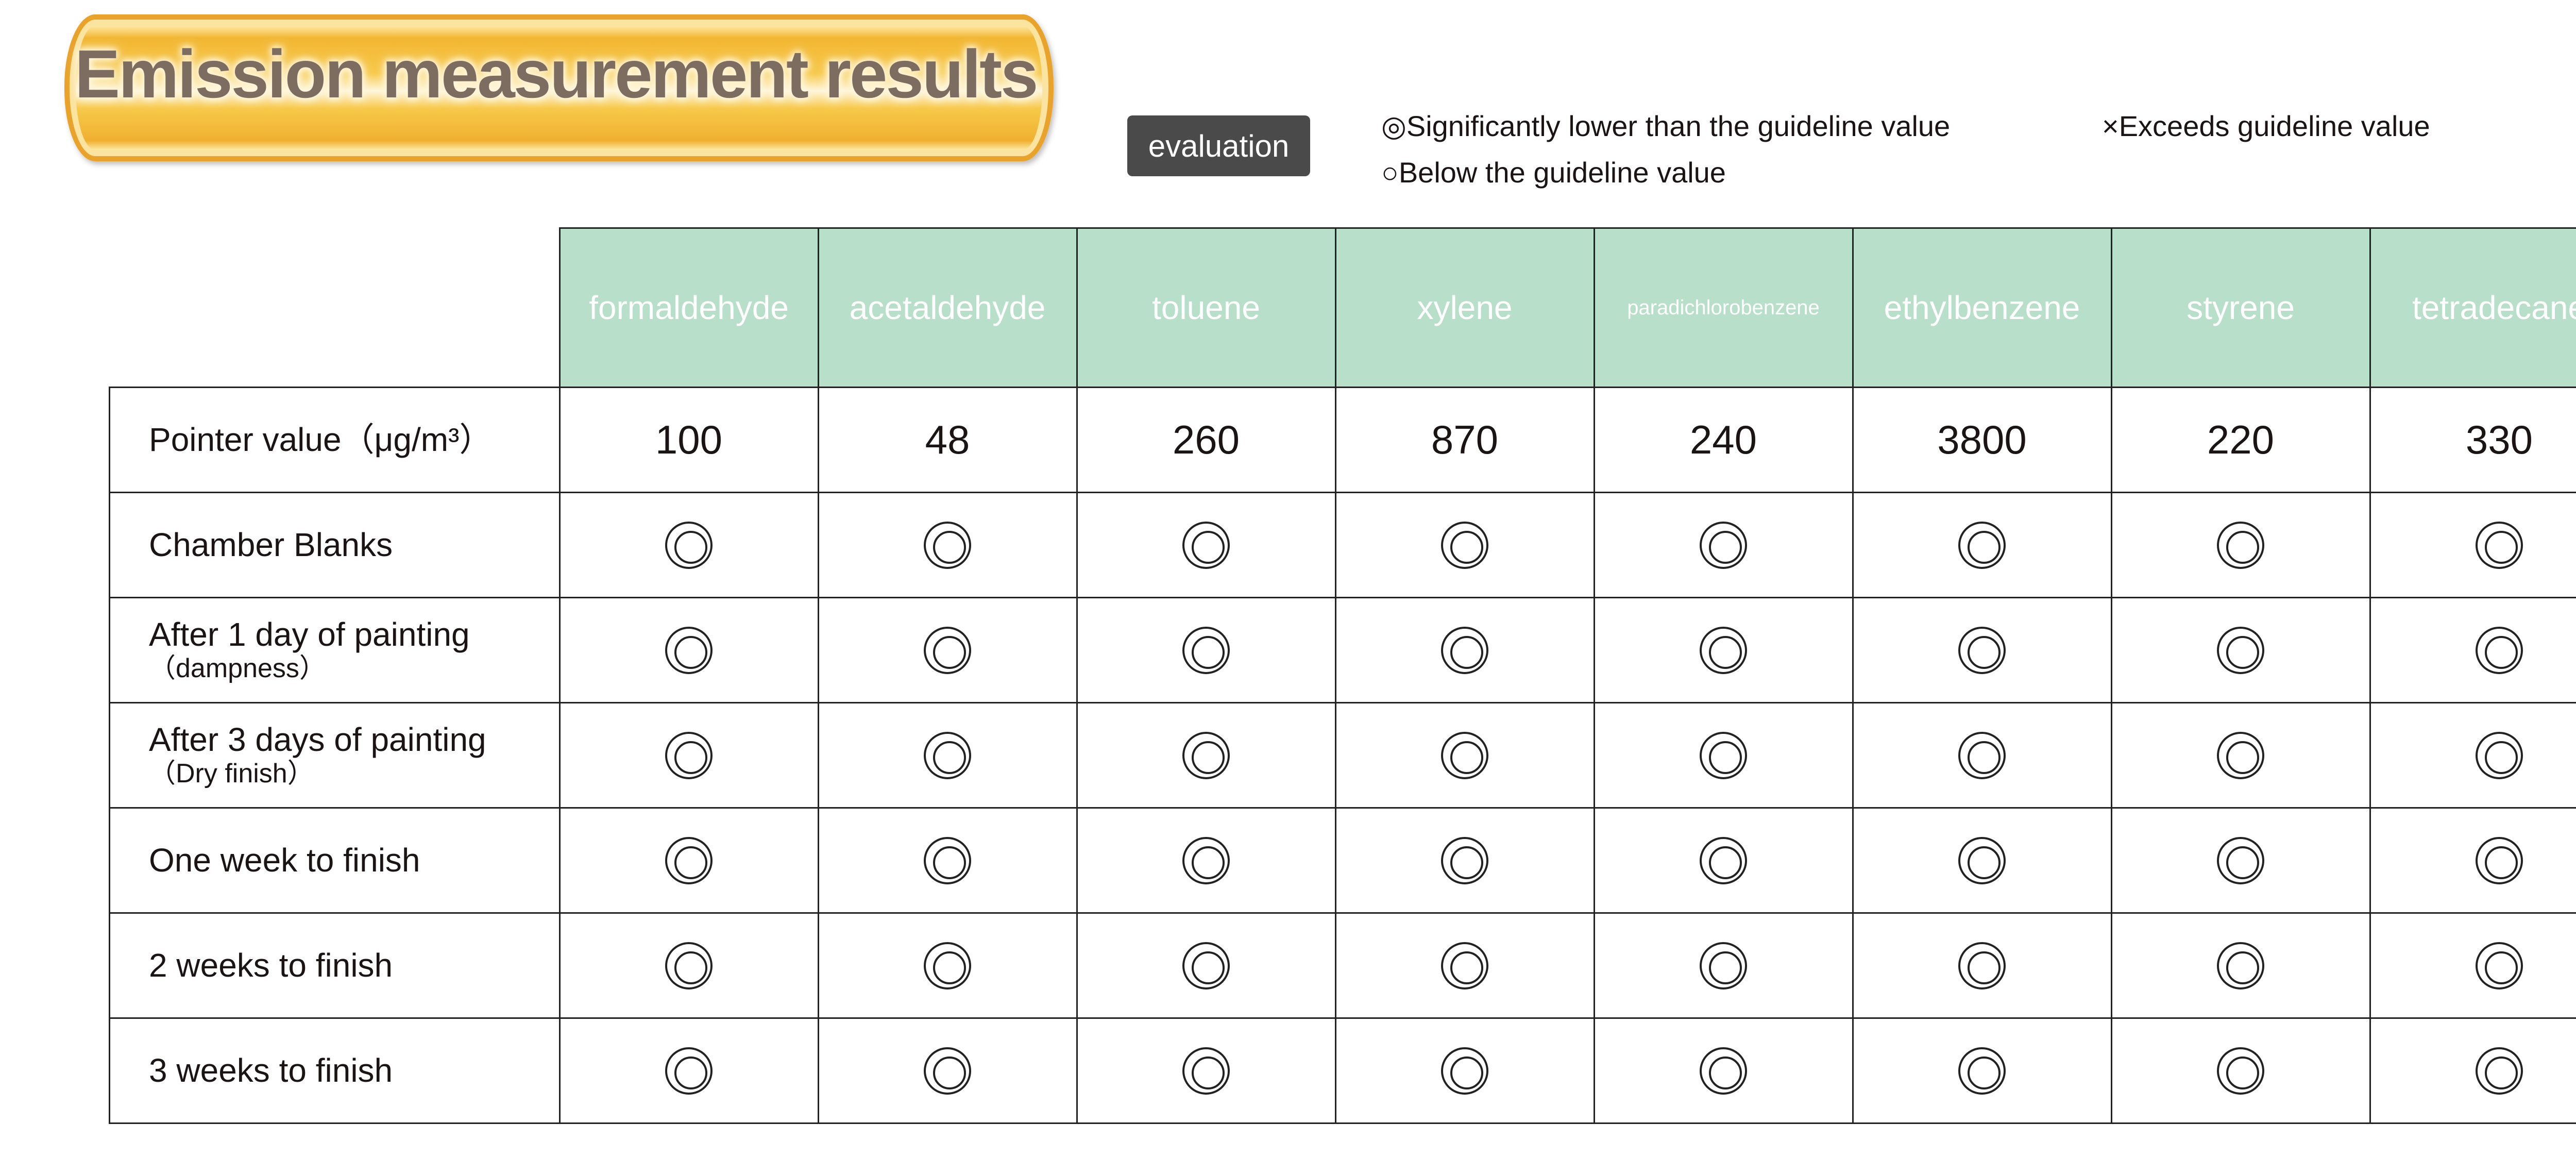  Describe the element at coordinates (2472, 440) in the screenshot. I see `pointer-value: 330` at that location.